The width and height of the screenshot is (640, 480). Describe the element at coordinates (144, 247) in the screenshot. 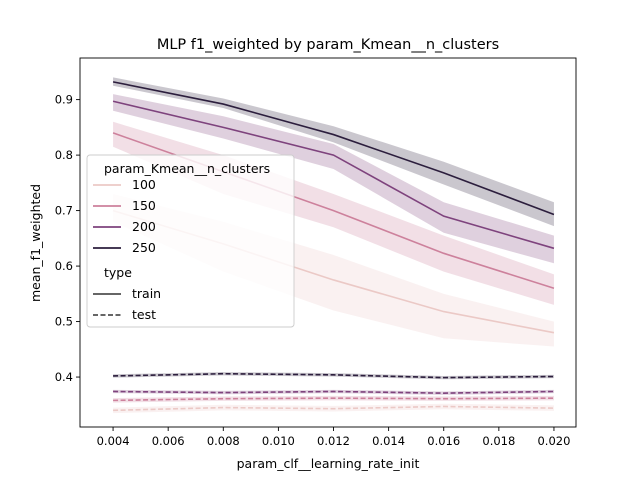

I see `legend-label-250: 250` at that location.